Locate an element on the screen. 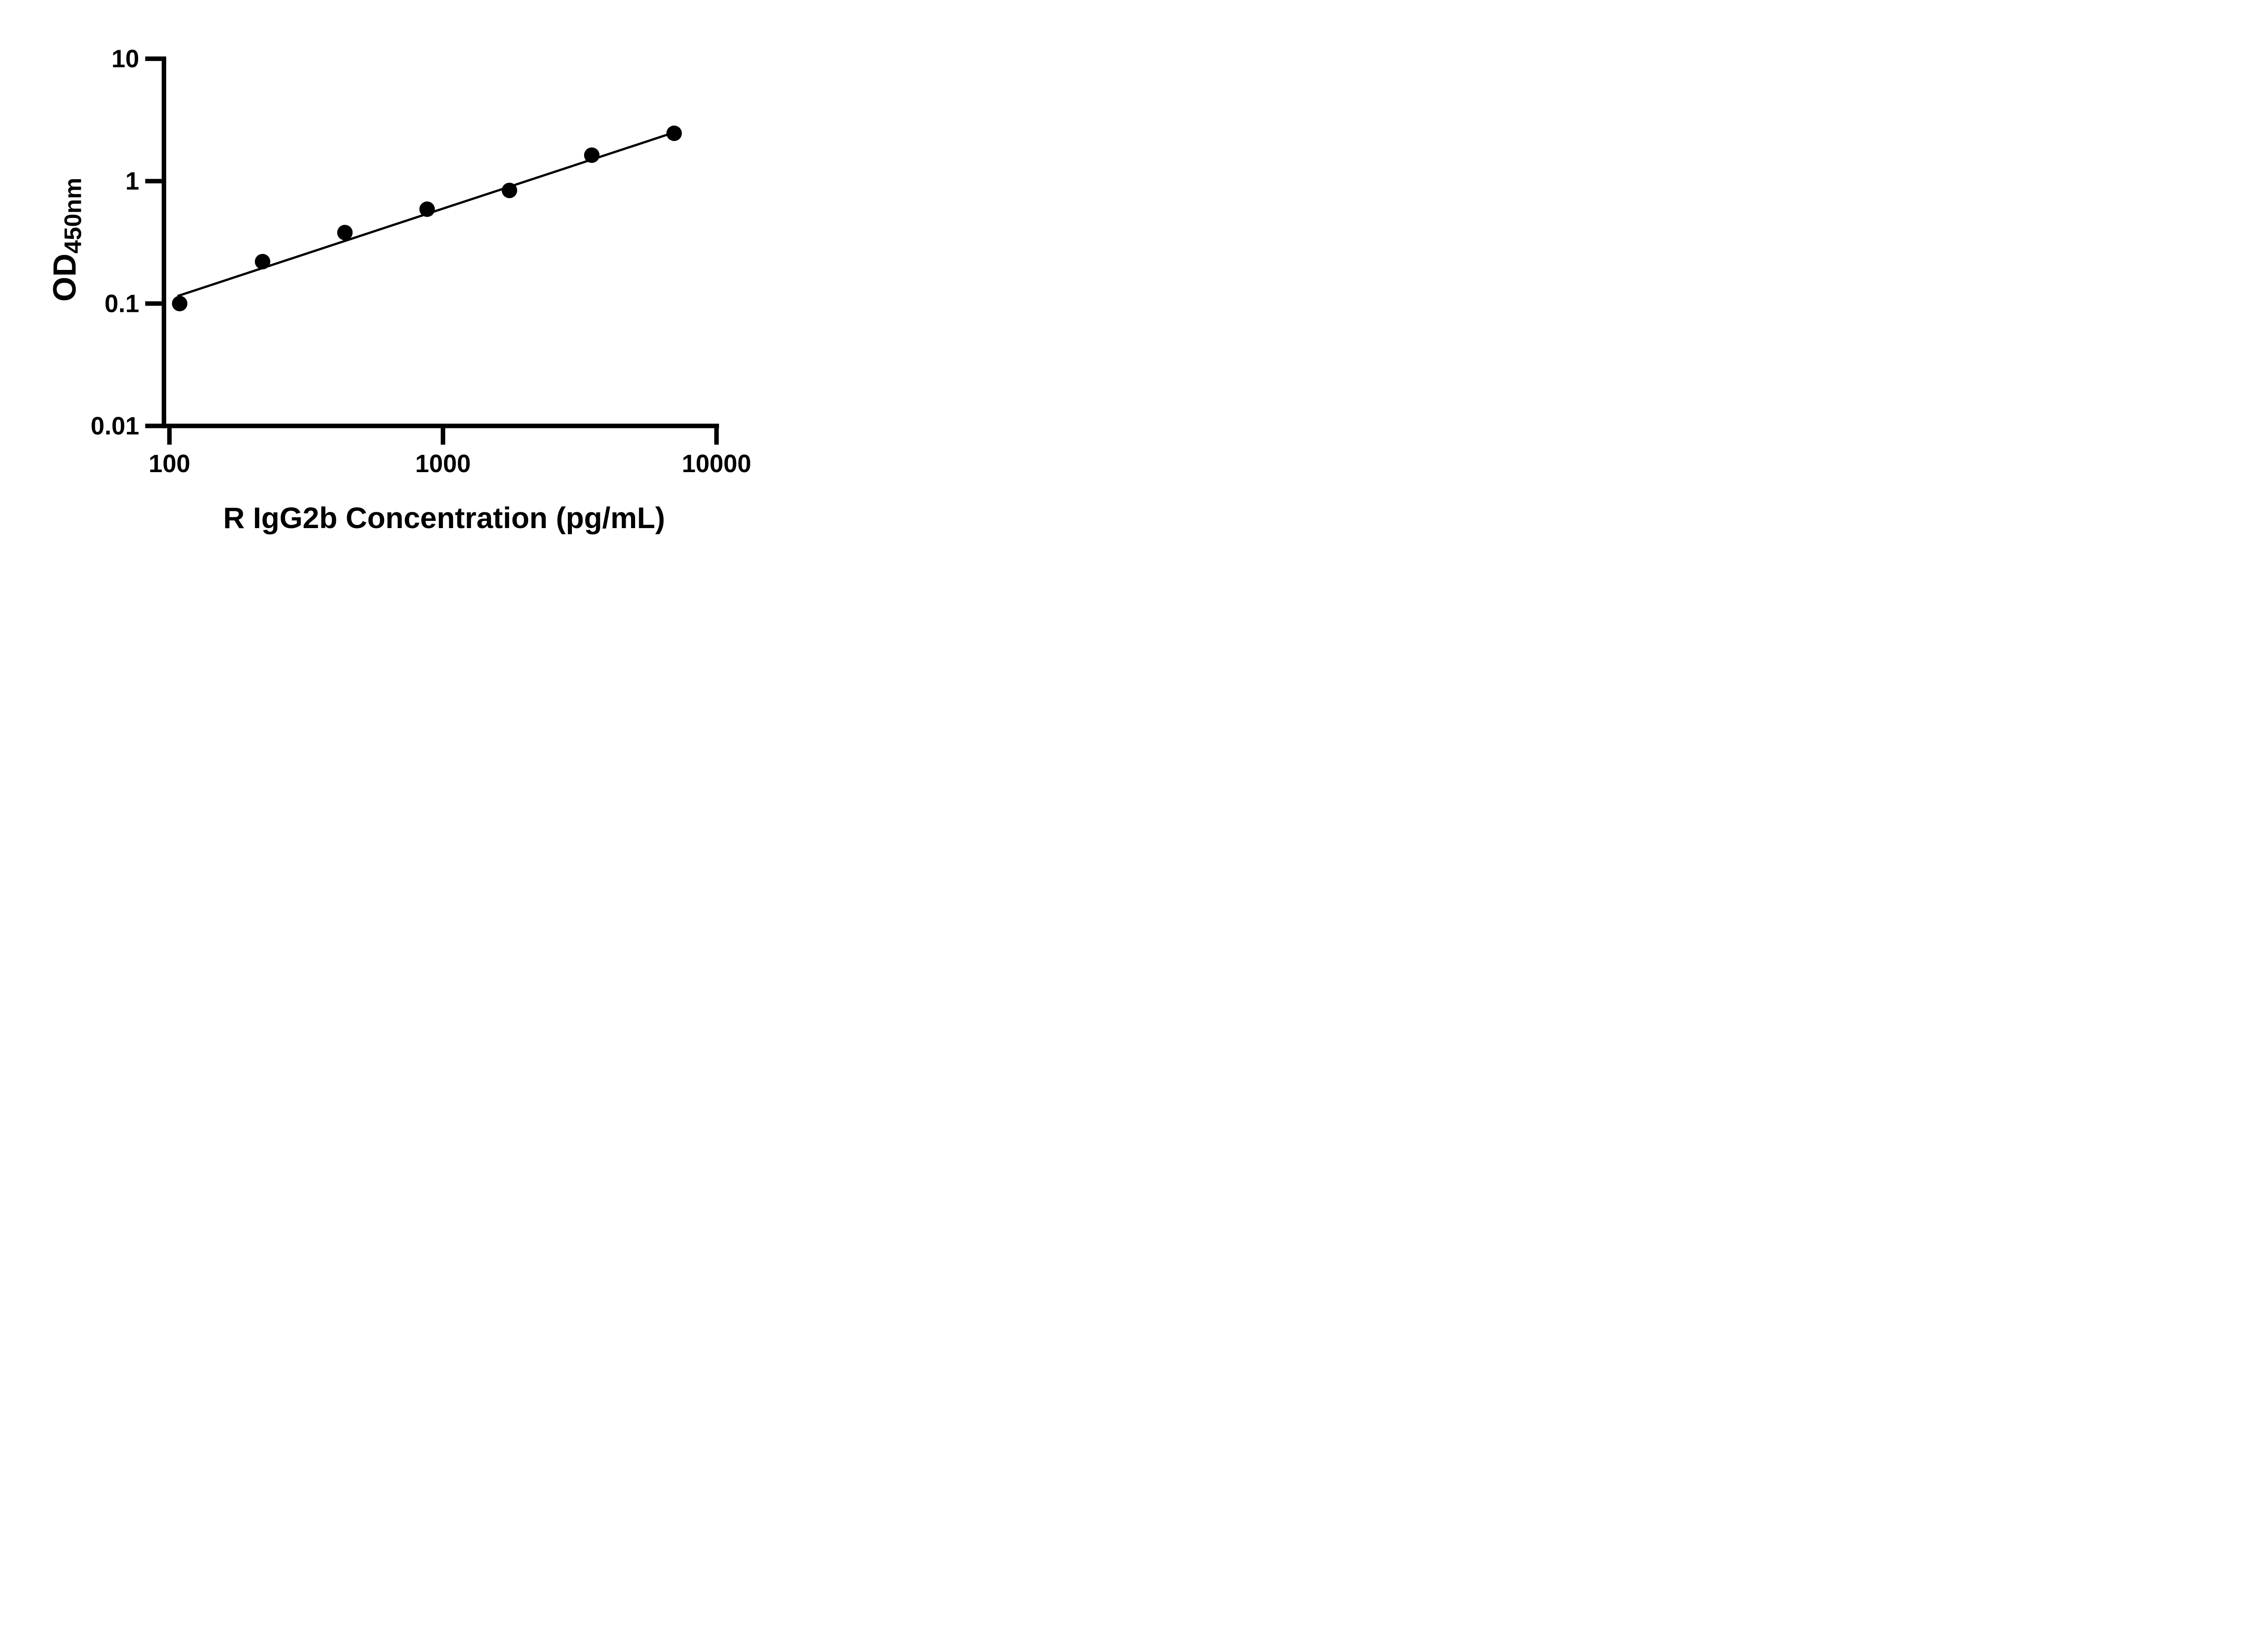  chart-plot: 100 1000 10000 10 1 0.1 0.01 is located at coordinates (422, 261).